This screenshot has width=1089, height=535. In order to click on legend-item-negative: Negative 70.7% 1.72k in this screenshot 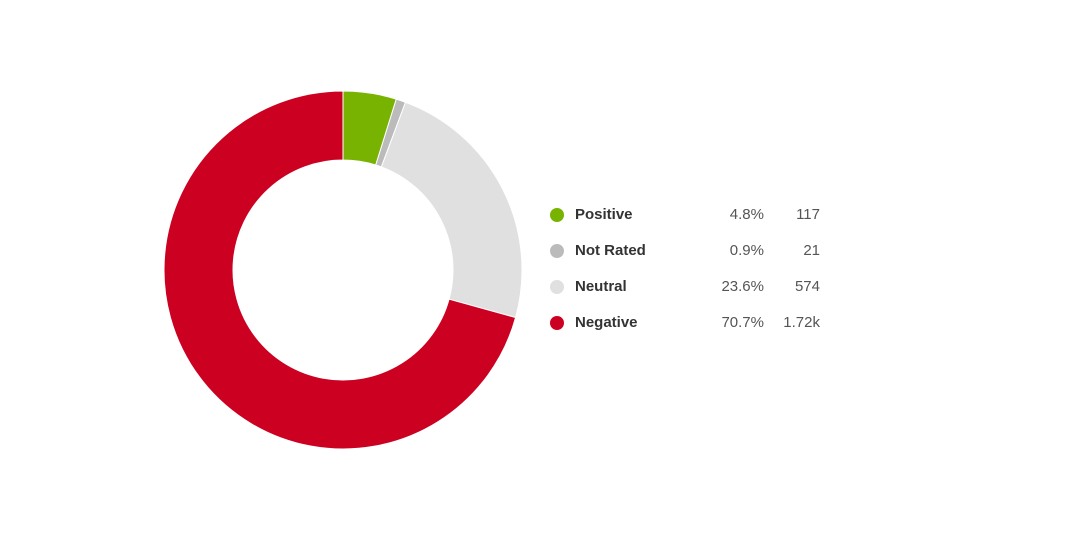, I will do `click(695, 323)`.